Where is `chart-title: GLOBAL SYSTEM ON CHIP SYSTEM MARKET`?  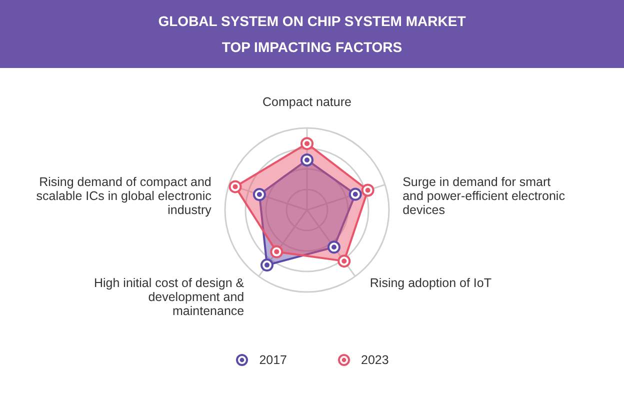
chart-title: GLOBAL SYSTEM ON CHIP SYSTEM MARKET is located at coordinates (312, 21).